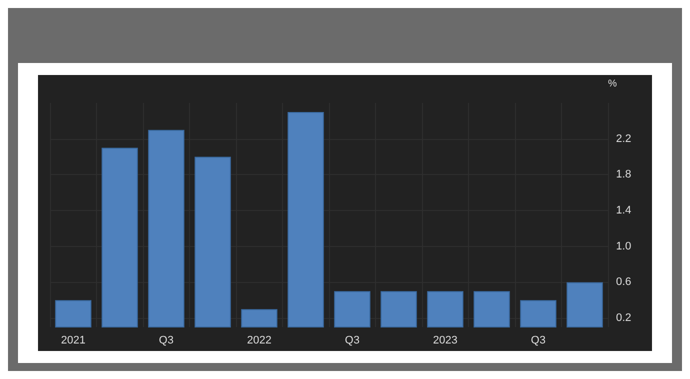 This screenshot has width=690, height=379. Describe the element at coordinates (624, 210) in the screenshot. I see `y-tick-label: 1.4` at that location.